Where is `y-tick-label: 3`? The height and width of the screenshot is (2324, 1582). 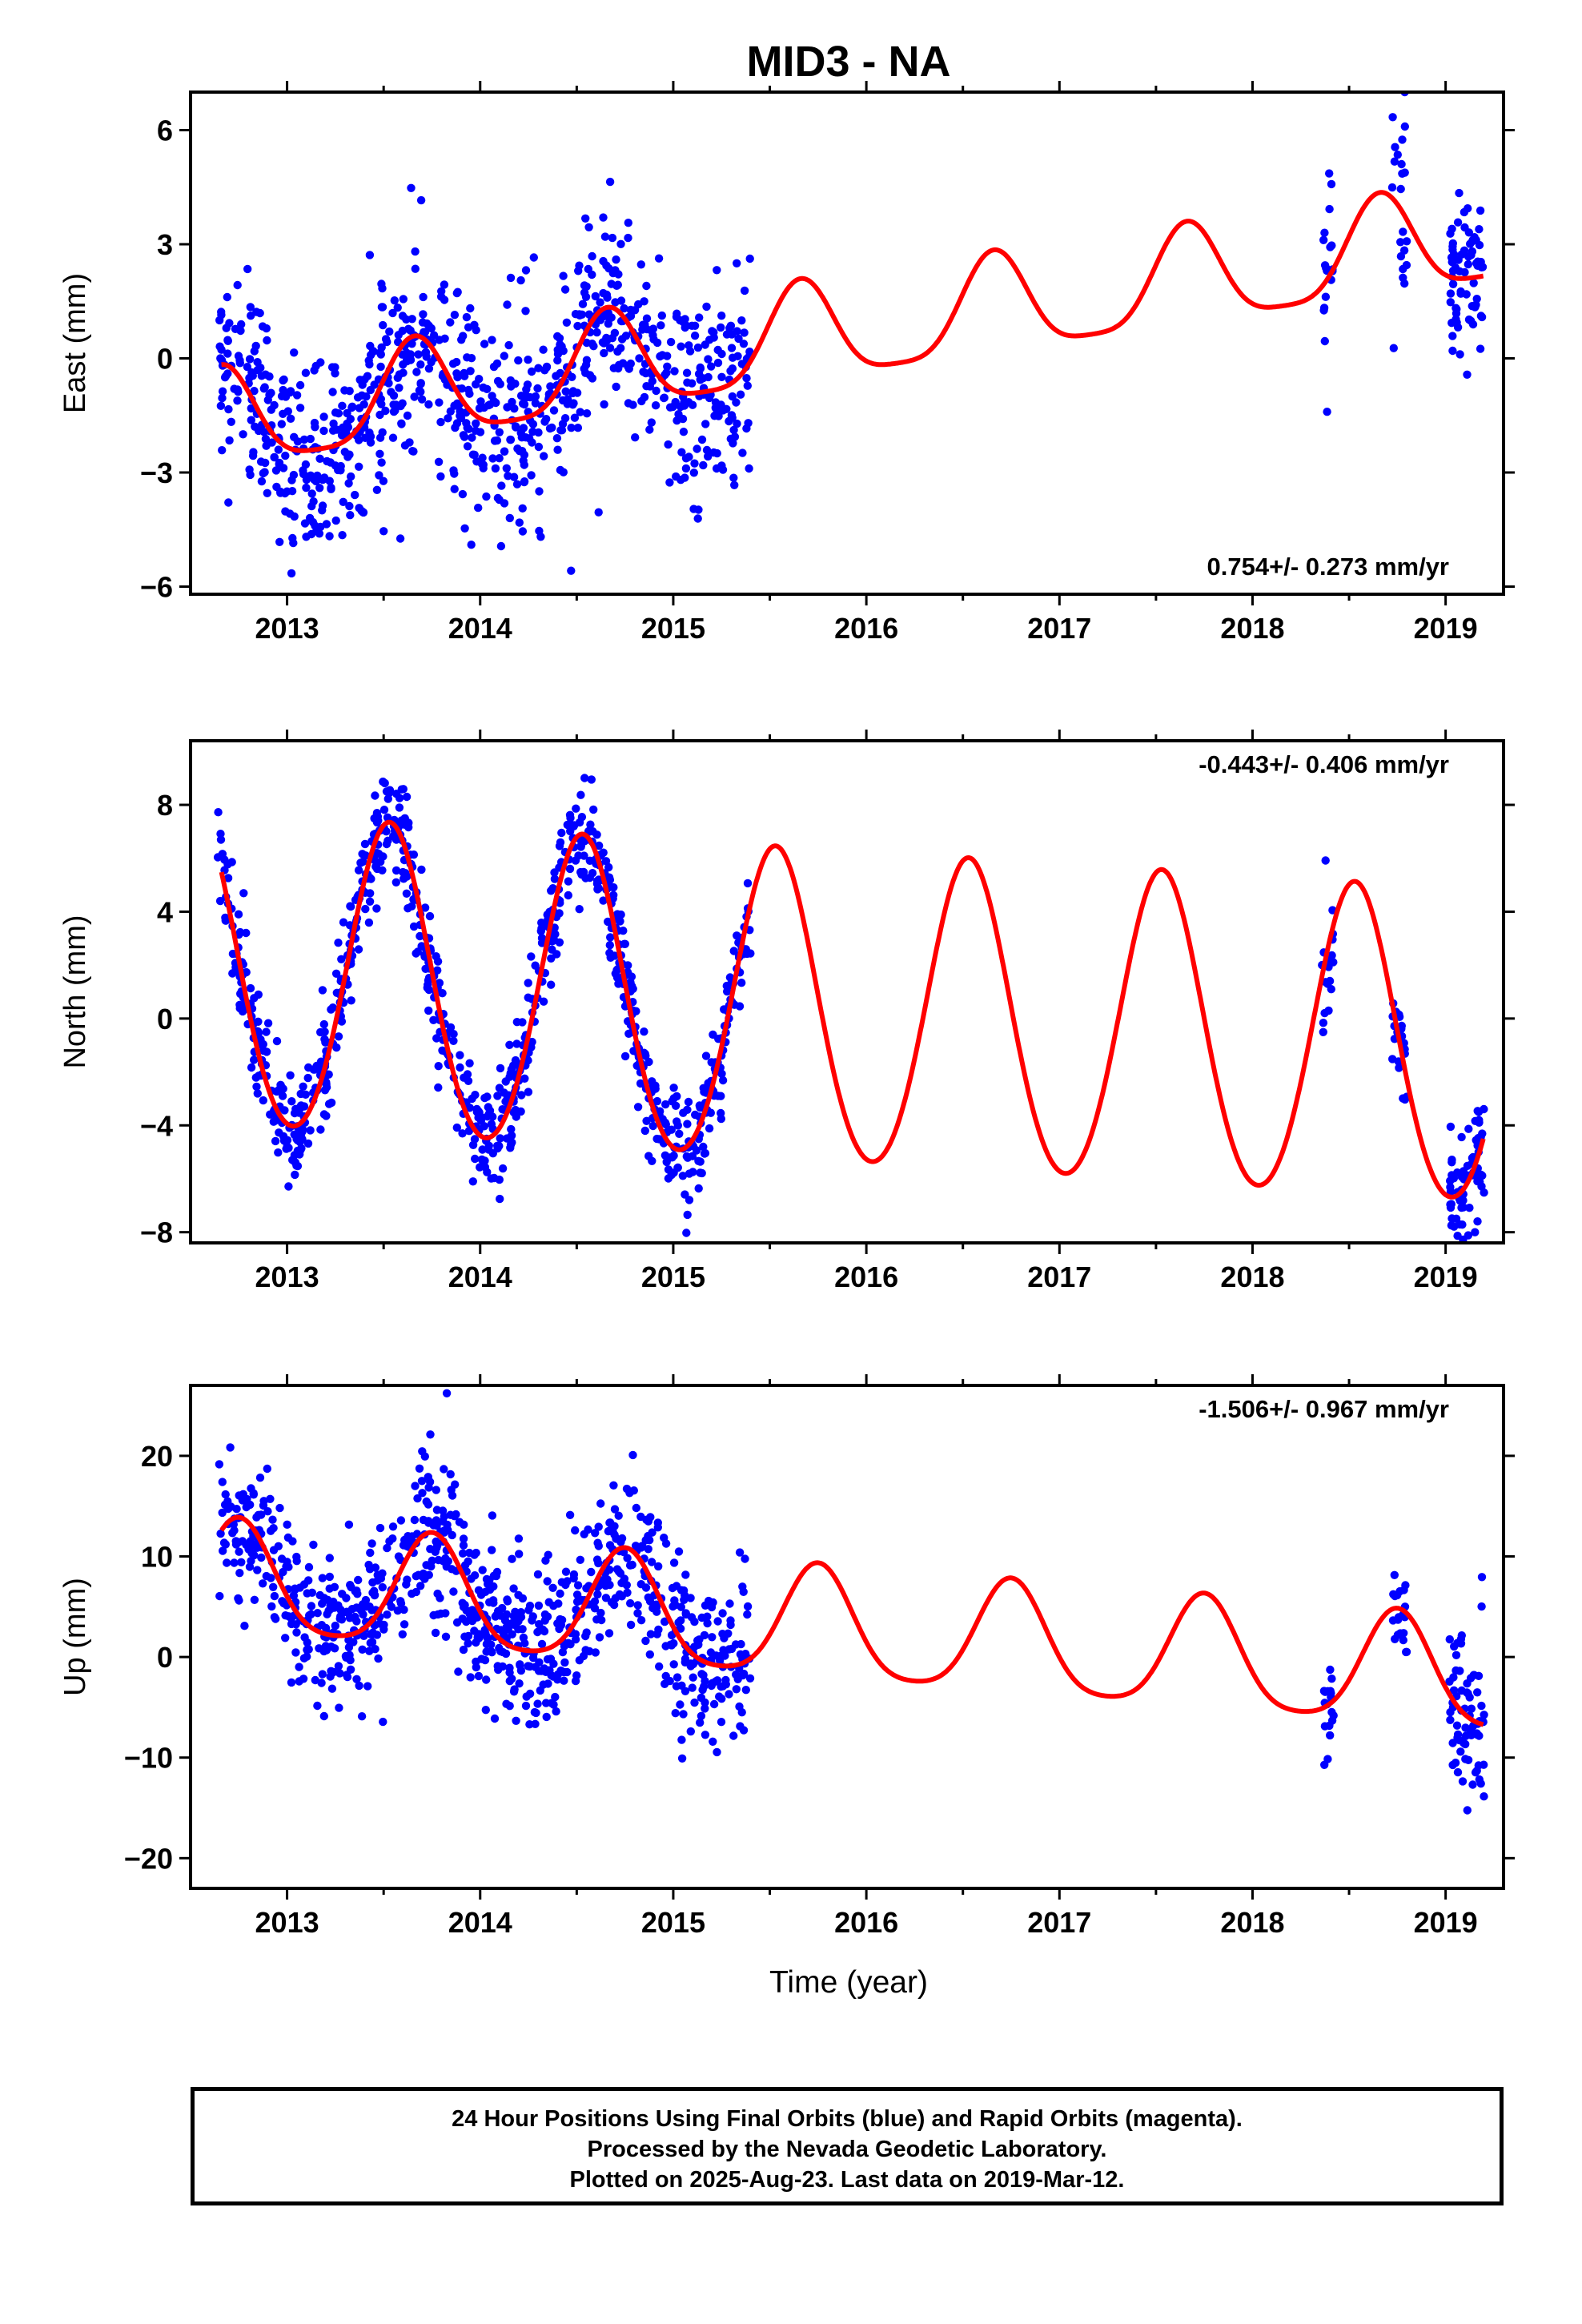 y-tick-label: 3 is located at coordinates (165, 245).